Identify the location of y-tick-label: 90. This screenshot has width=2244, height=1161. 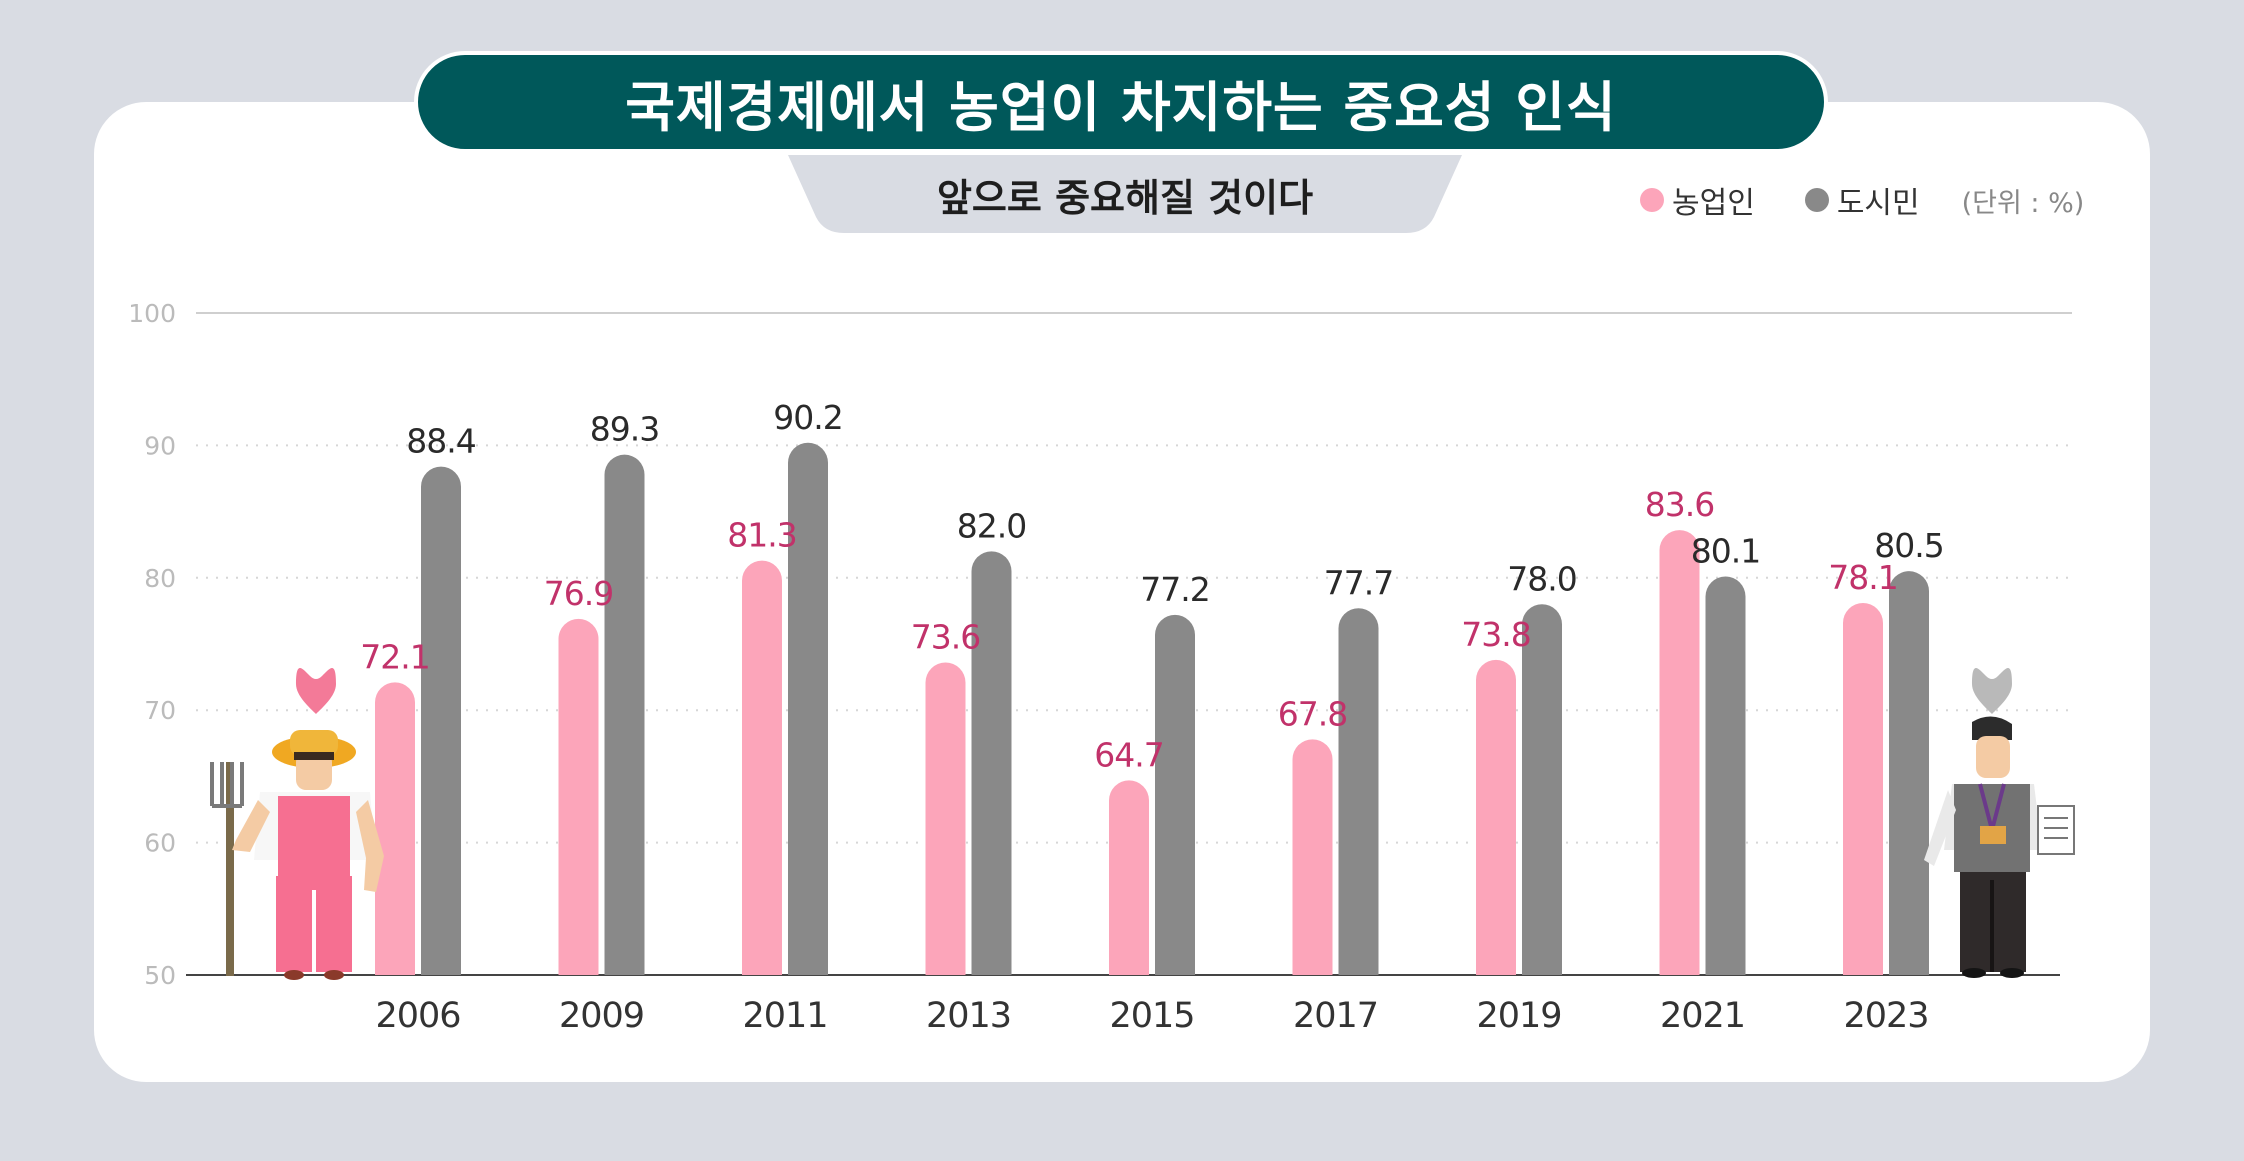
(160, 445).